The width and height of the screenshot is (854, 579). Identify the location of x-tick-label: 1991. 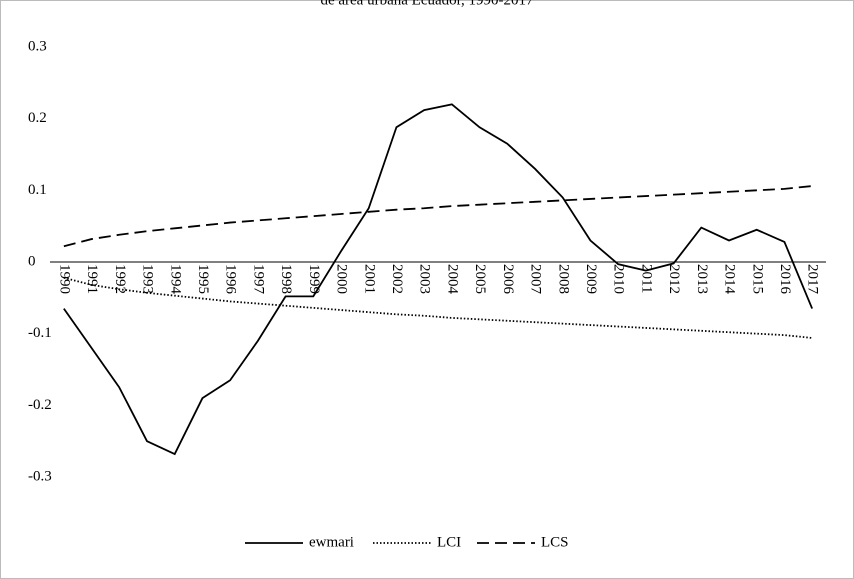
(92, 279).